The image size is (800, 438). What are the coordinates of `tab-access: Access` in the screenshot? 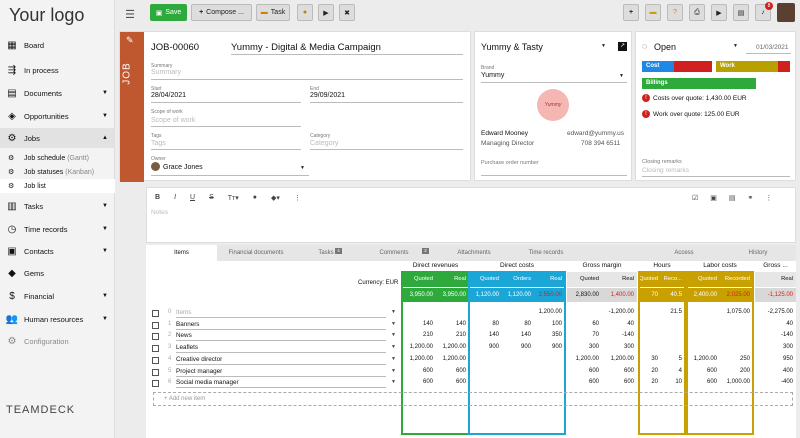 It's located at (684, 253).